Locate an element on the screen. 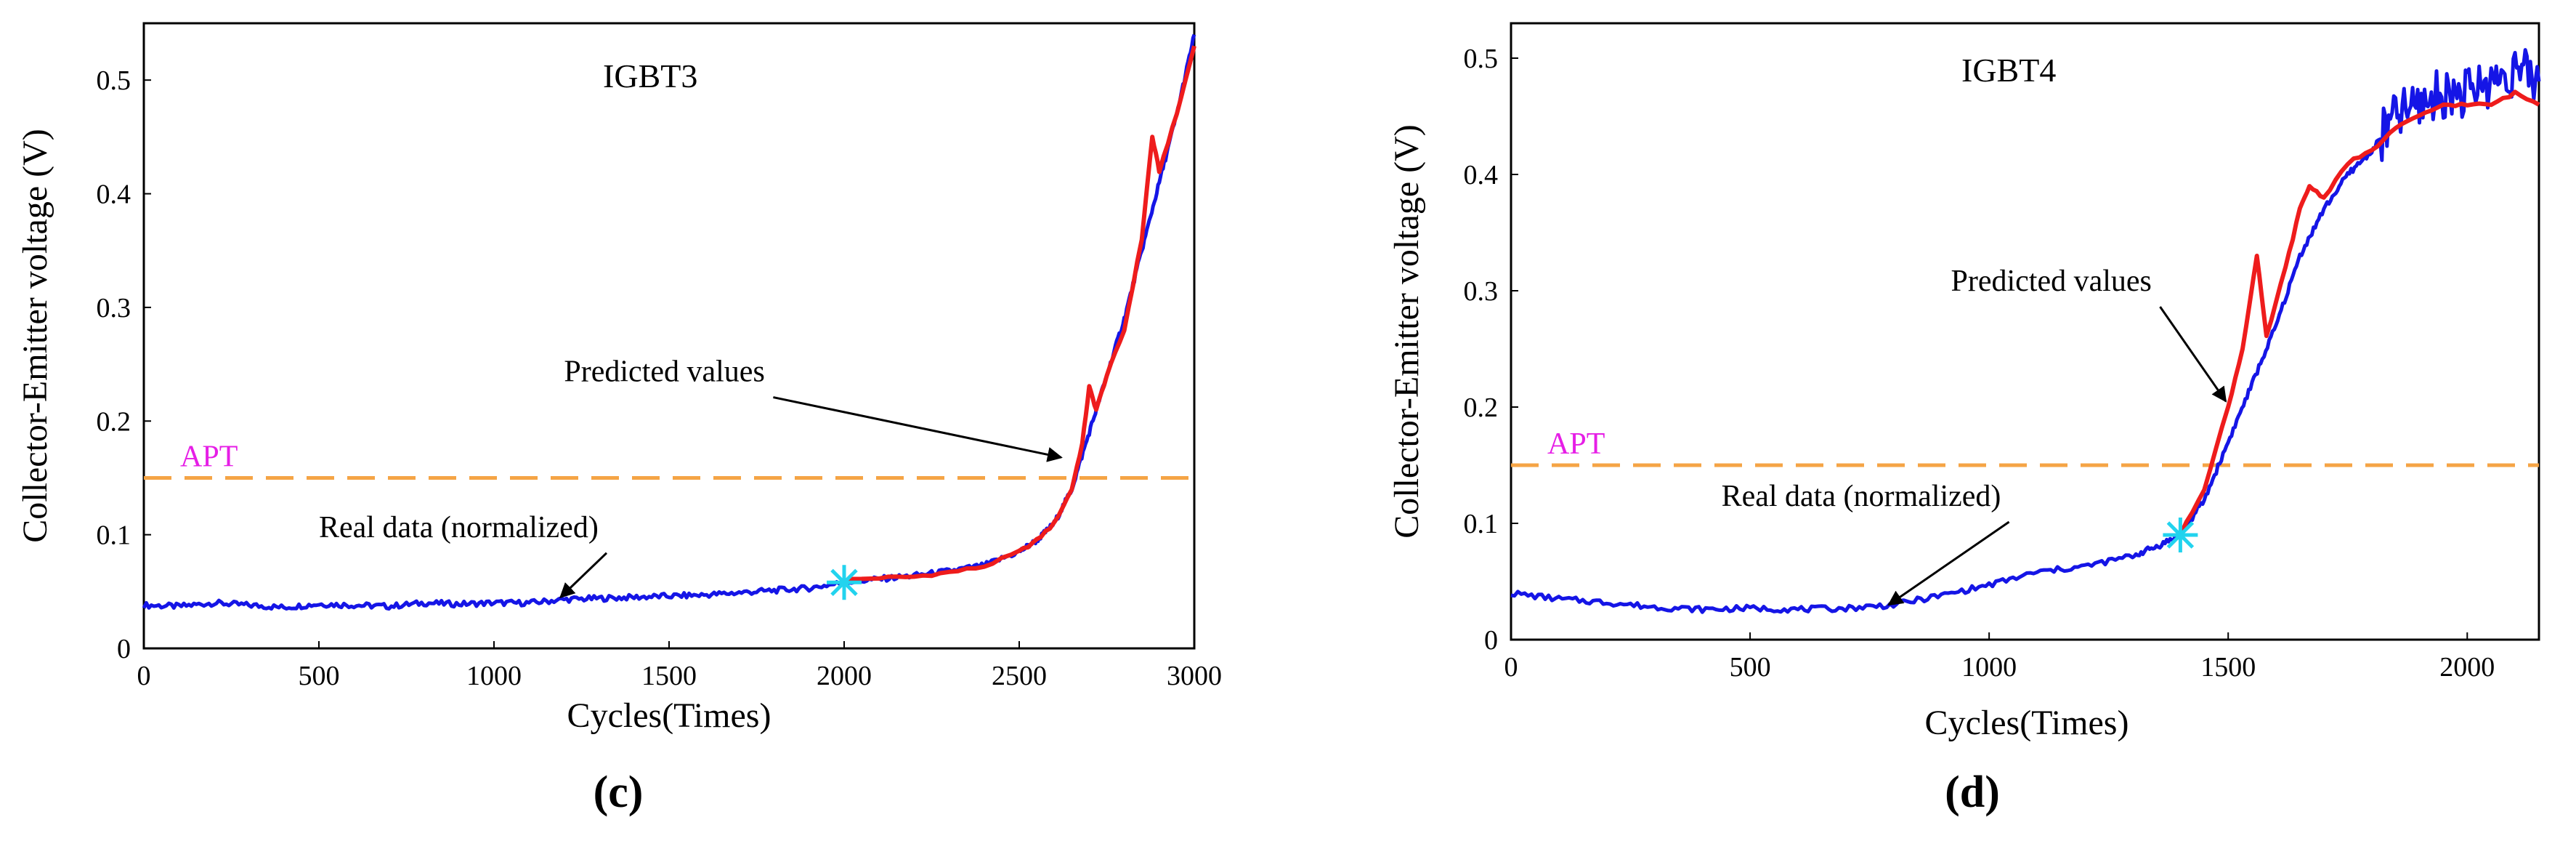  chart-title: IGBT4 is located at coordinates (2008, 70).